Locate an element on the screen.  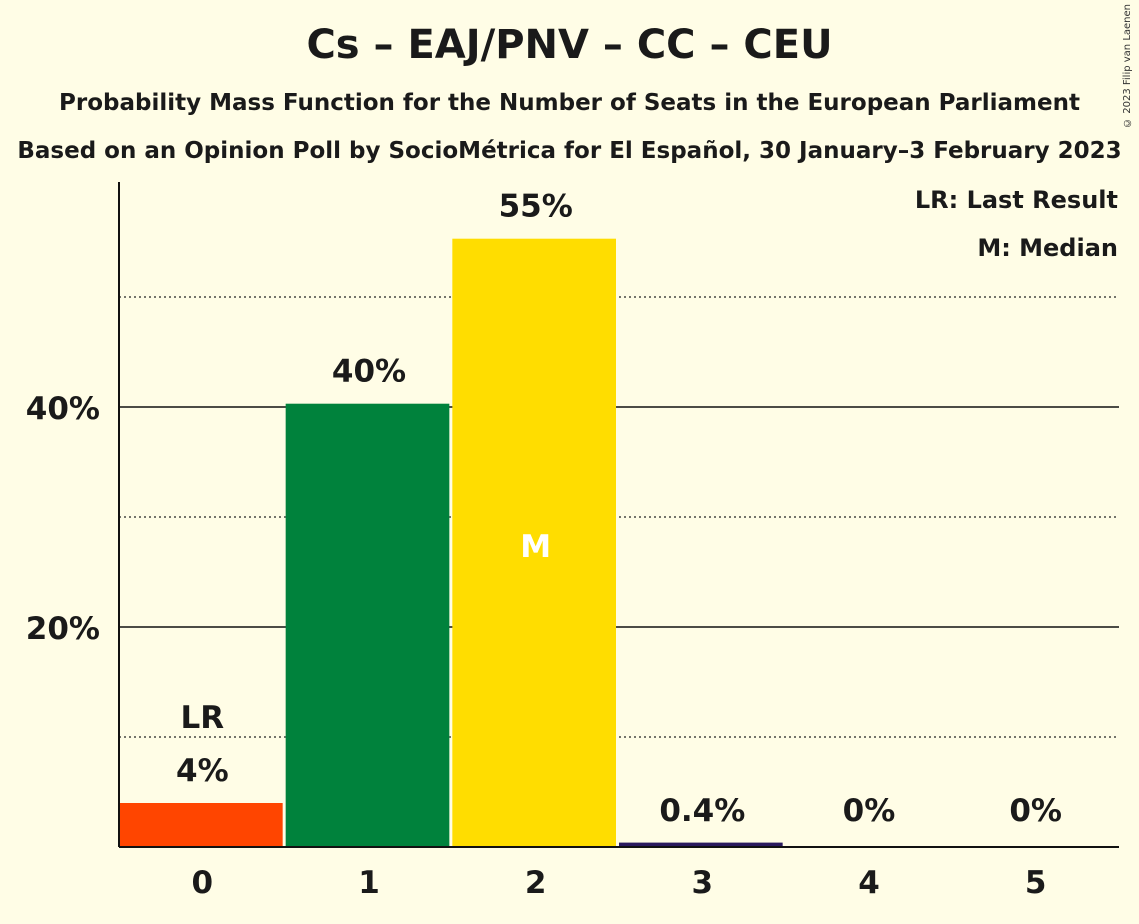
x-tick-label: 3 is located at coordinates (703, 883).